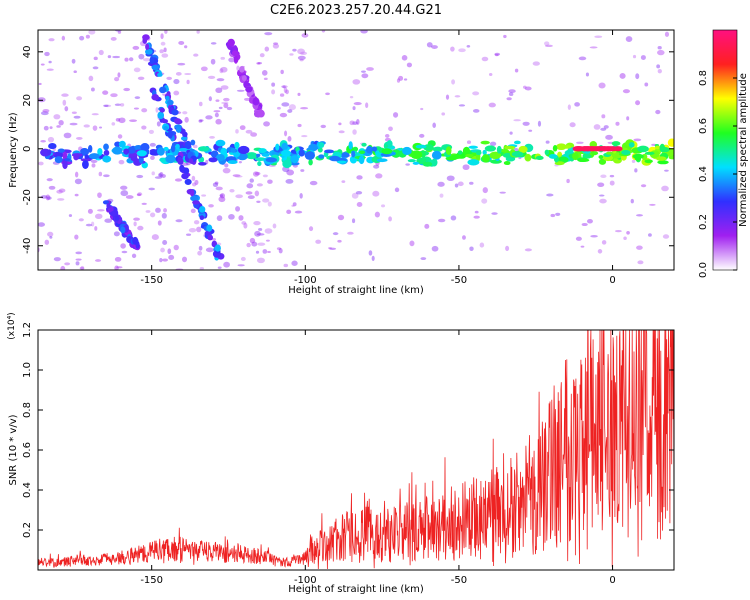 The height and width of the screenshot is (600, 750). I want to click on spectrogram-x-tick-label: 0, so click(612, 280).